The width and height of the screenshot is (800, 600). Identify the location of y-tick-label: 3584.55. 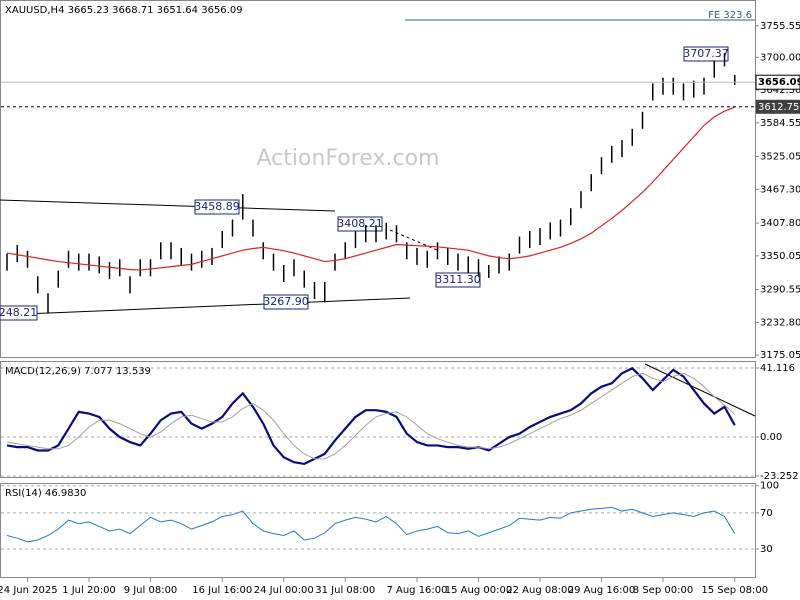
(780, 123).